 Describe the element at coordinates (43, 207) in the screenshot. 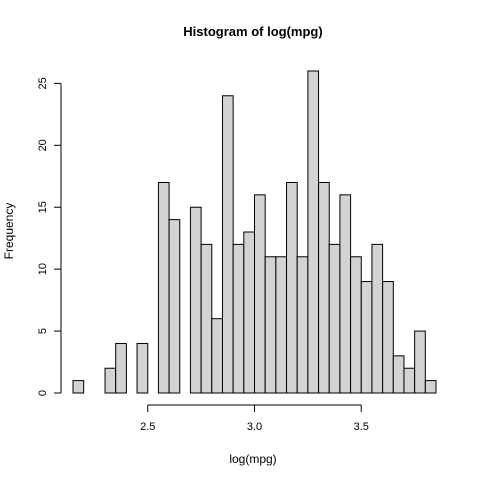

I see `y-tick-label: 15` at that location.